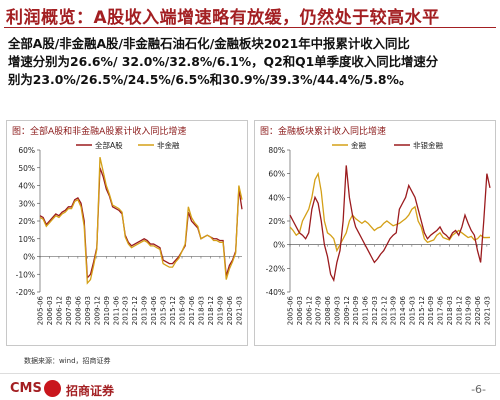 This screenshot has width=500, height=400. What do you see at coordinates (109, 145) in the screenshot?
I see `legend-label: 全部A股` at bounding box center [109, 145].